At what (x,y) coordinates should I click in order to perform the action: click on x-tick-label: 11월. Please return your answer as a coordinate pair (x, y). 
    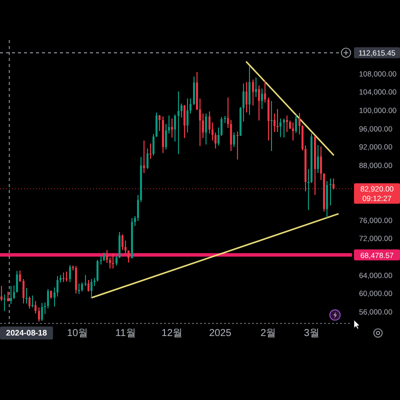
    Looking at the image, I should click on (125, 333).